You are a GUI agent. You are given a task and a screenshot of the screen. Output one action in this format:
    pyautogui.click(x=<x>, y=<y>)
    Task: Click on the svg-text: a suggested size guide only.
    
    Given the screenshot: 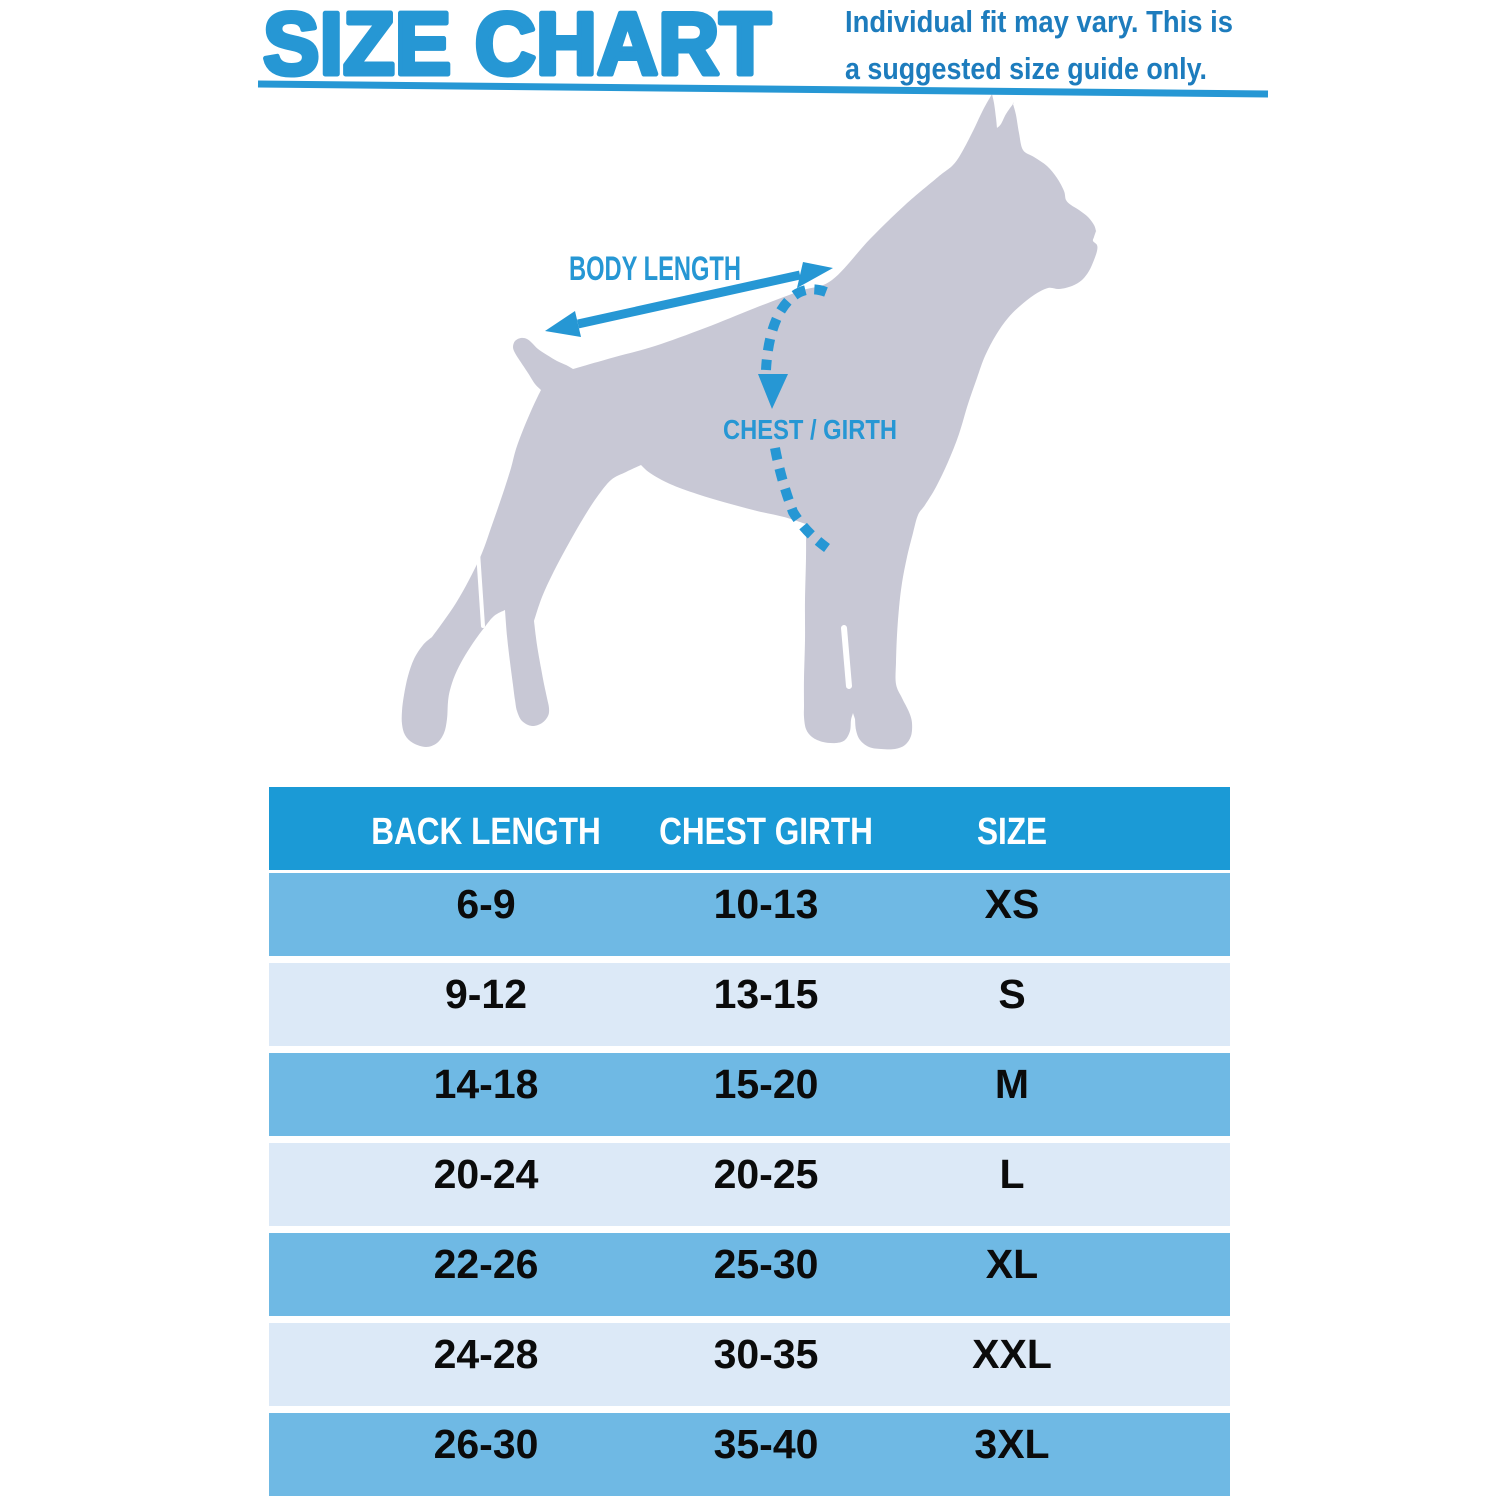 What is the action you would take?
    pyautogui.click(x=1026, y=68)
    